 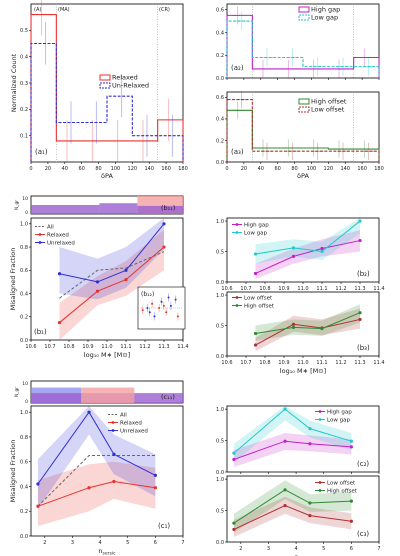 I want to click on step-high-offset, so click(x=303, y=135).